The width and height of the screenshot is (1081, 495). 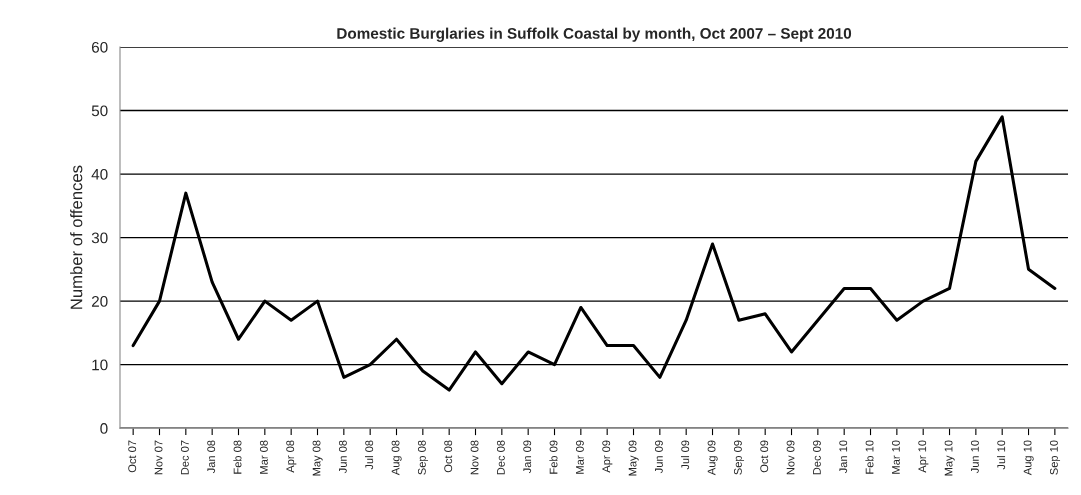 What do you see at coordinates (369, 455) in the screenshot?
I see `x-tick-label: Jul 08` at bounding box center [369, 455].